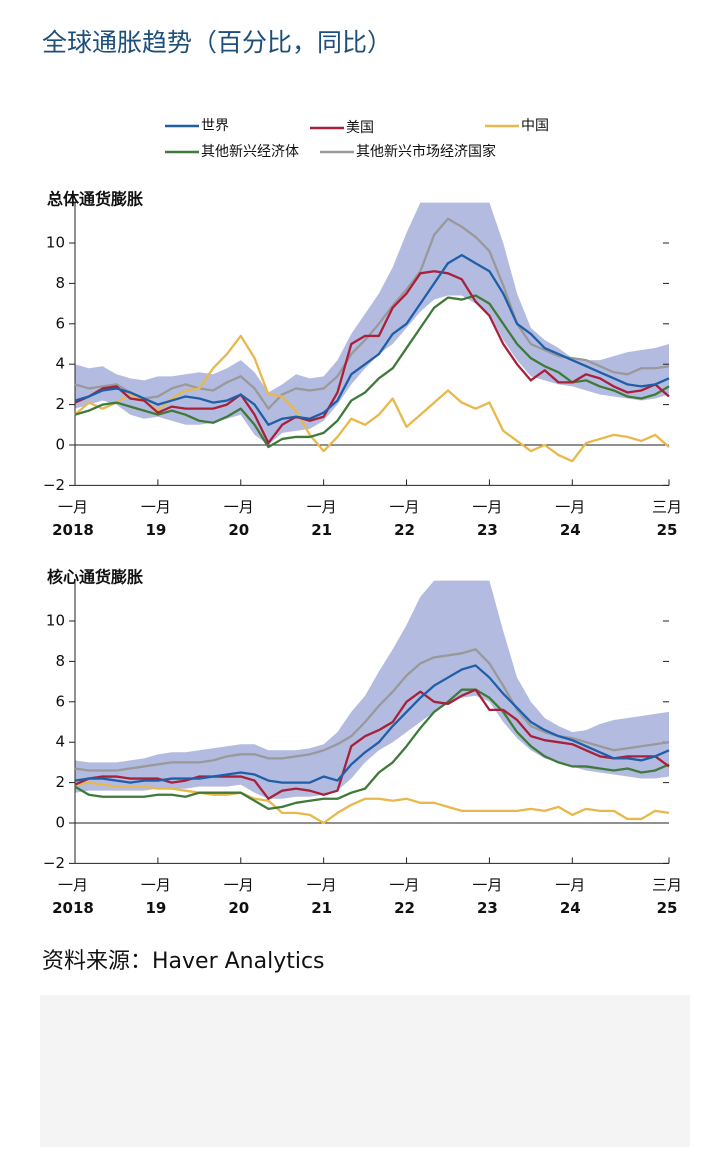 The image size is (712, 1170). I want to click on legend-label: 中国, so click(535, 126).